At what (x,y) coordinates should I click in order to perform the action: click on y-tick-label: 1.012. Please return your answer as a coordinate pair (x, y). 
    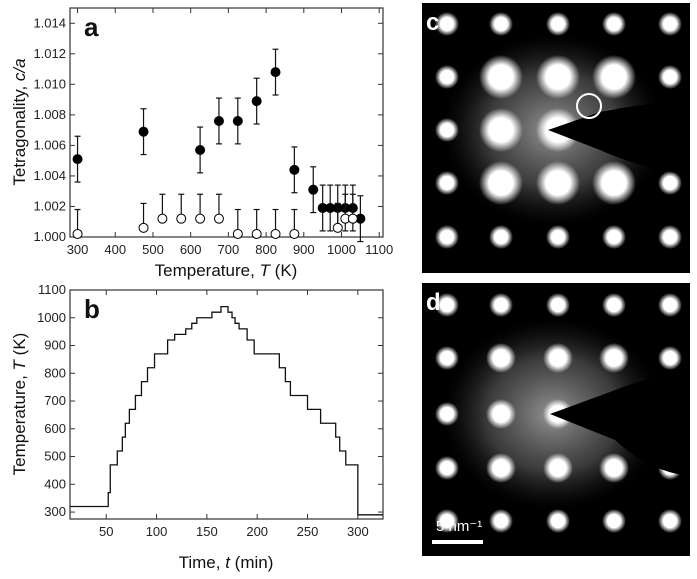
    Looking at the image, I should click on (49, 53).